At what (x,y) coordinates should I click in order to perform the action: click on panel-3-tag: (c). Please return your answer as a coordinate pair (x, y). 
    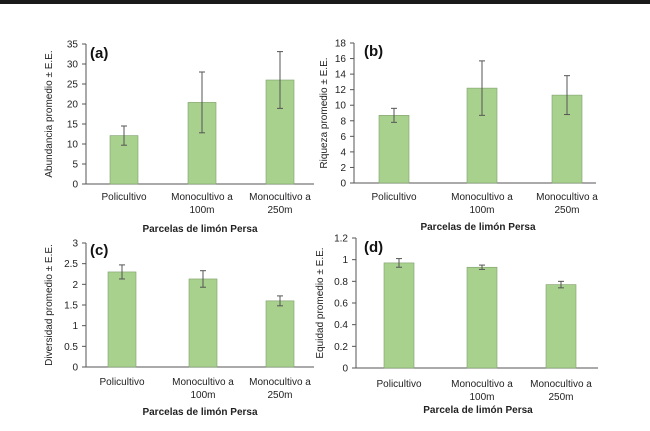
    Looking at the image, I should click on (99, 250).